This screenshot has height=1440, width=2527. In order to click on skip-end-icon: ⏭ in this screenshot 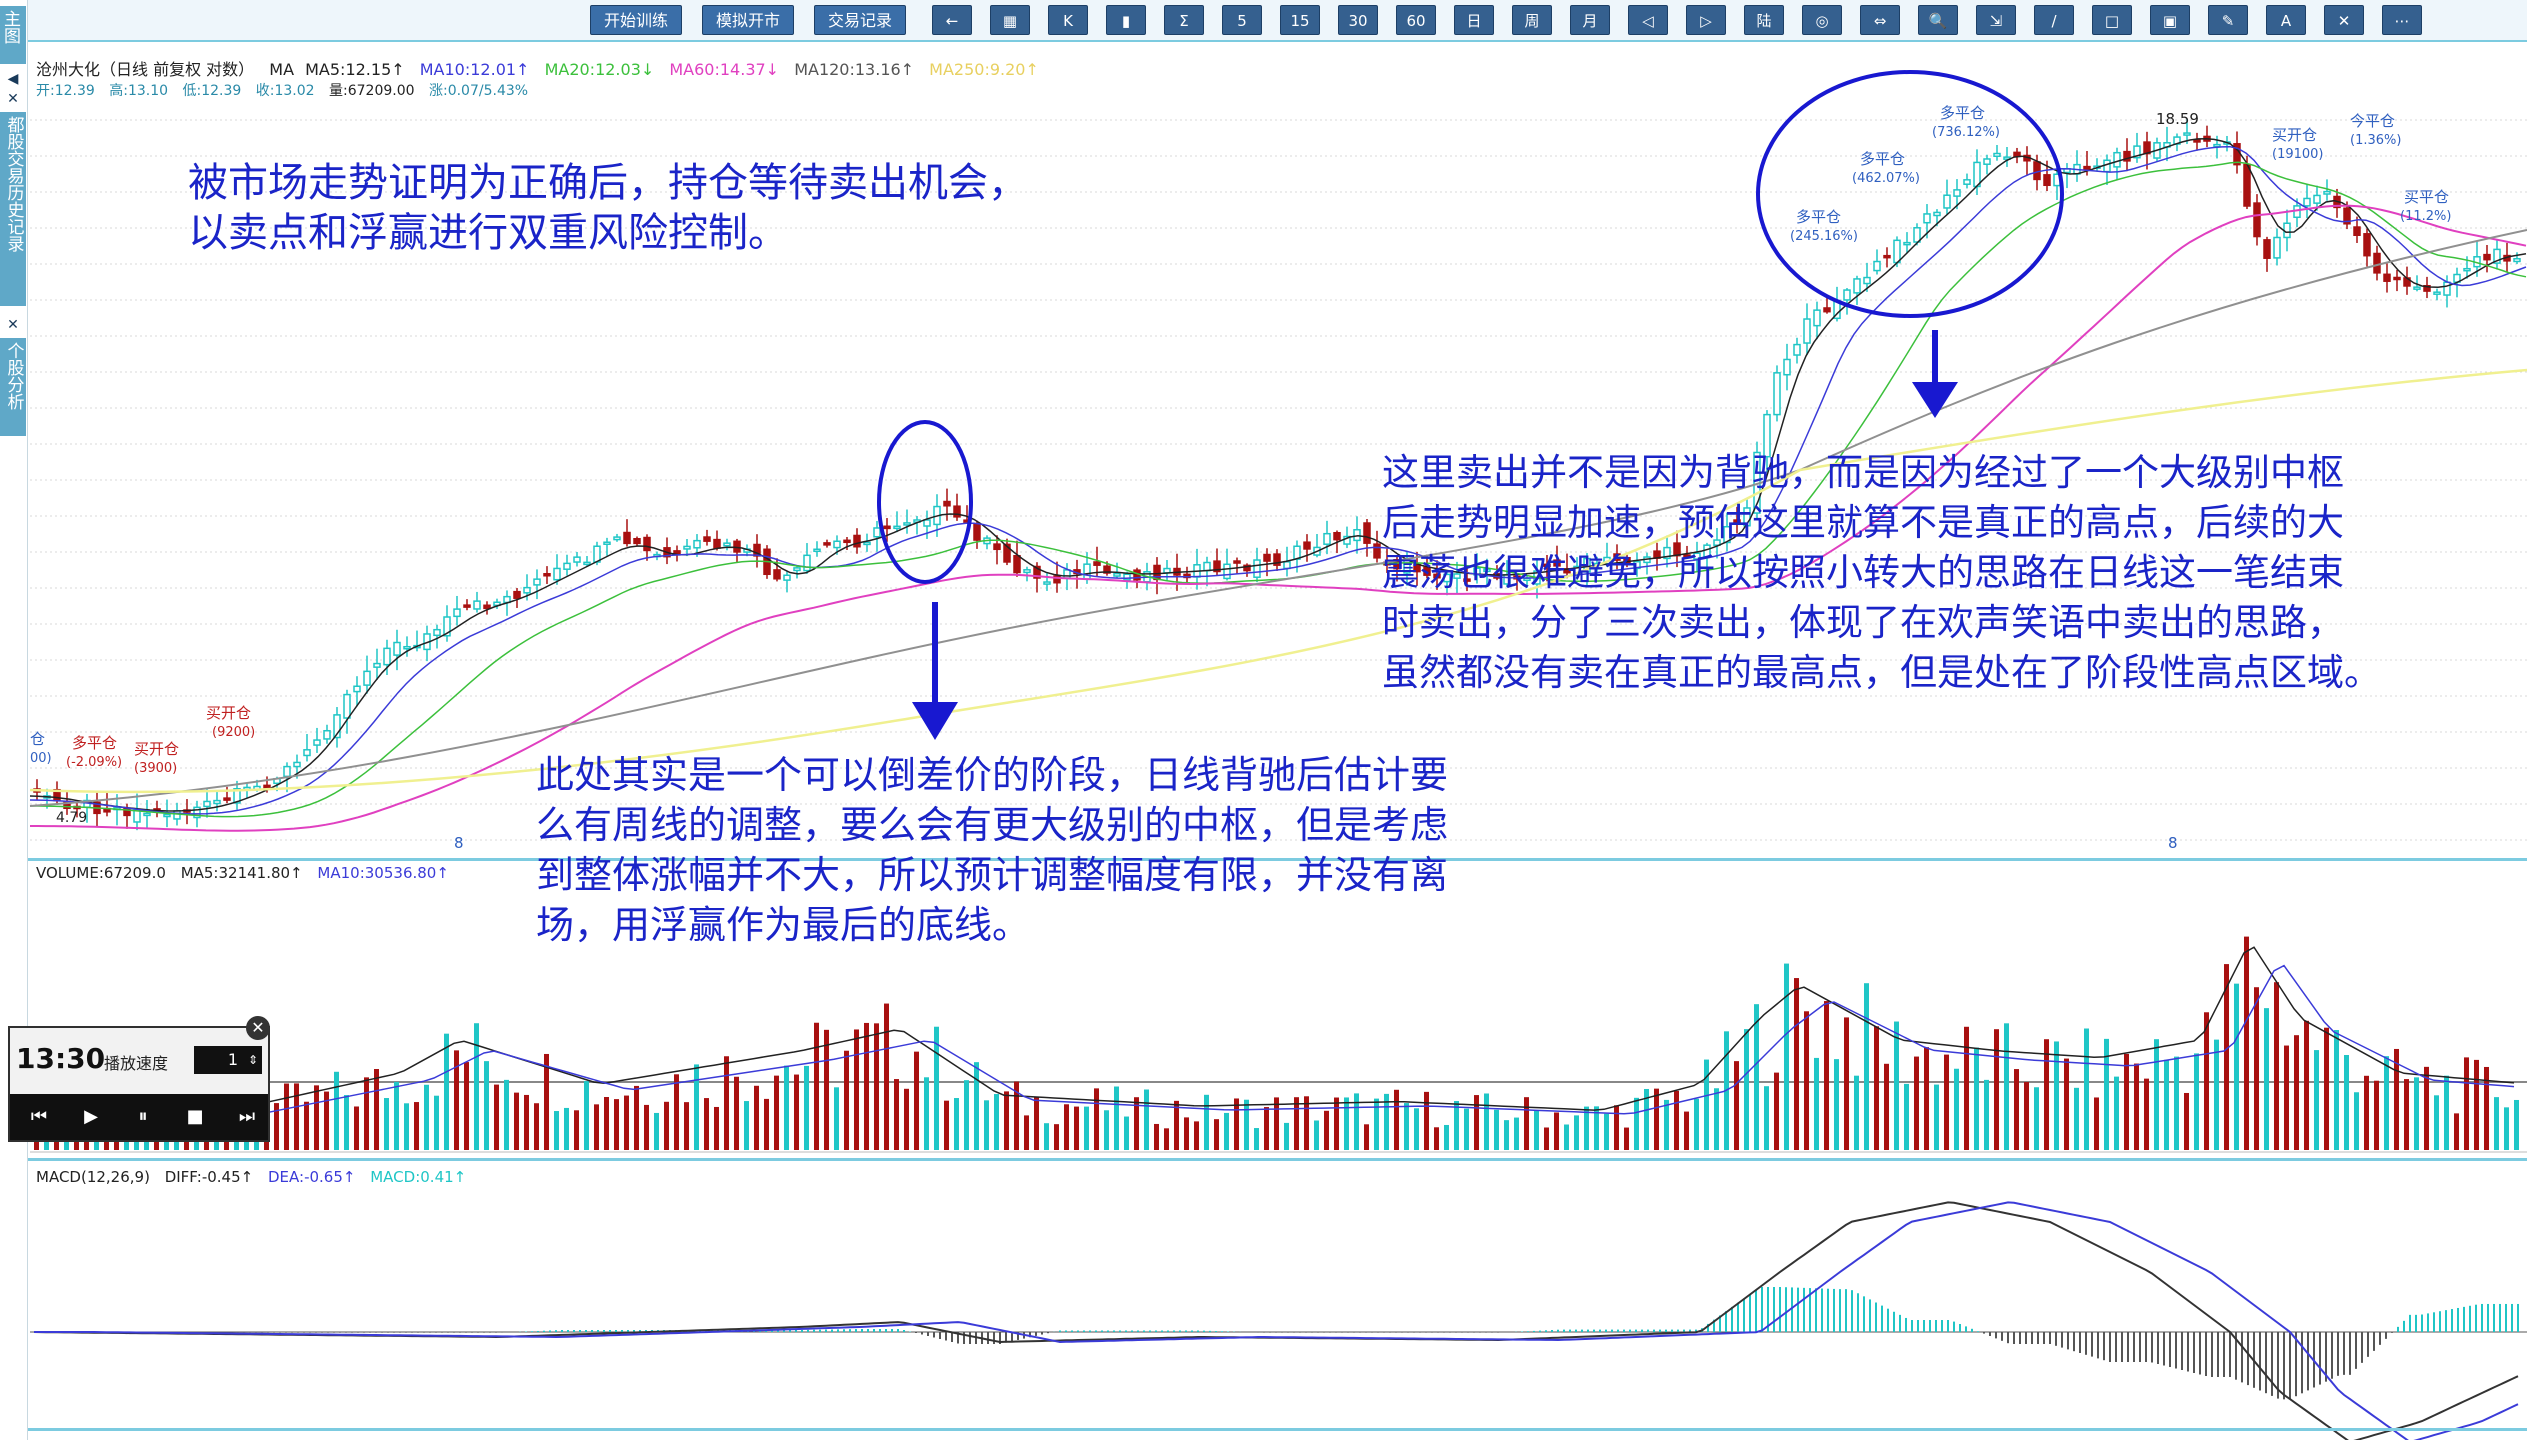, I will do `click(247, 1116)`.